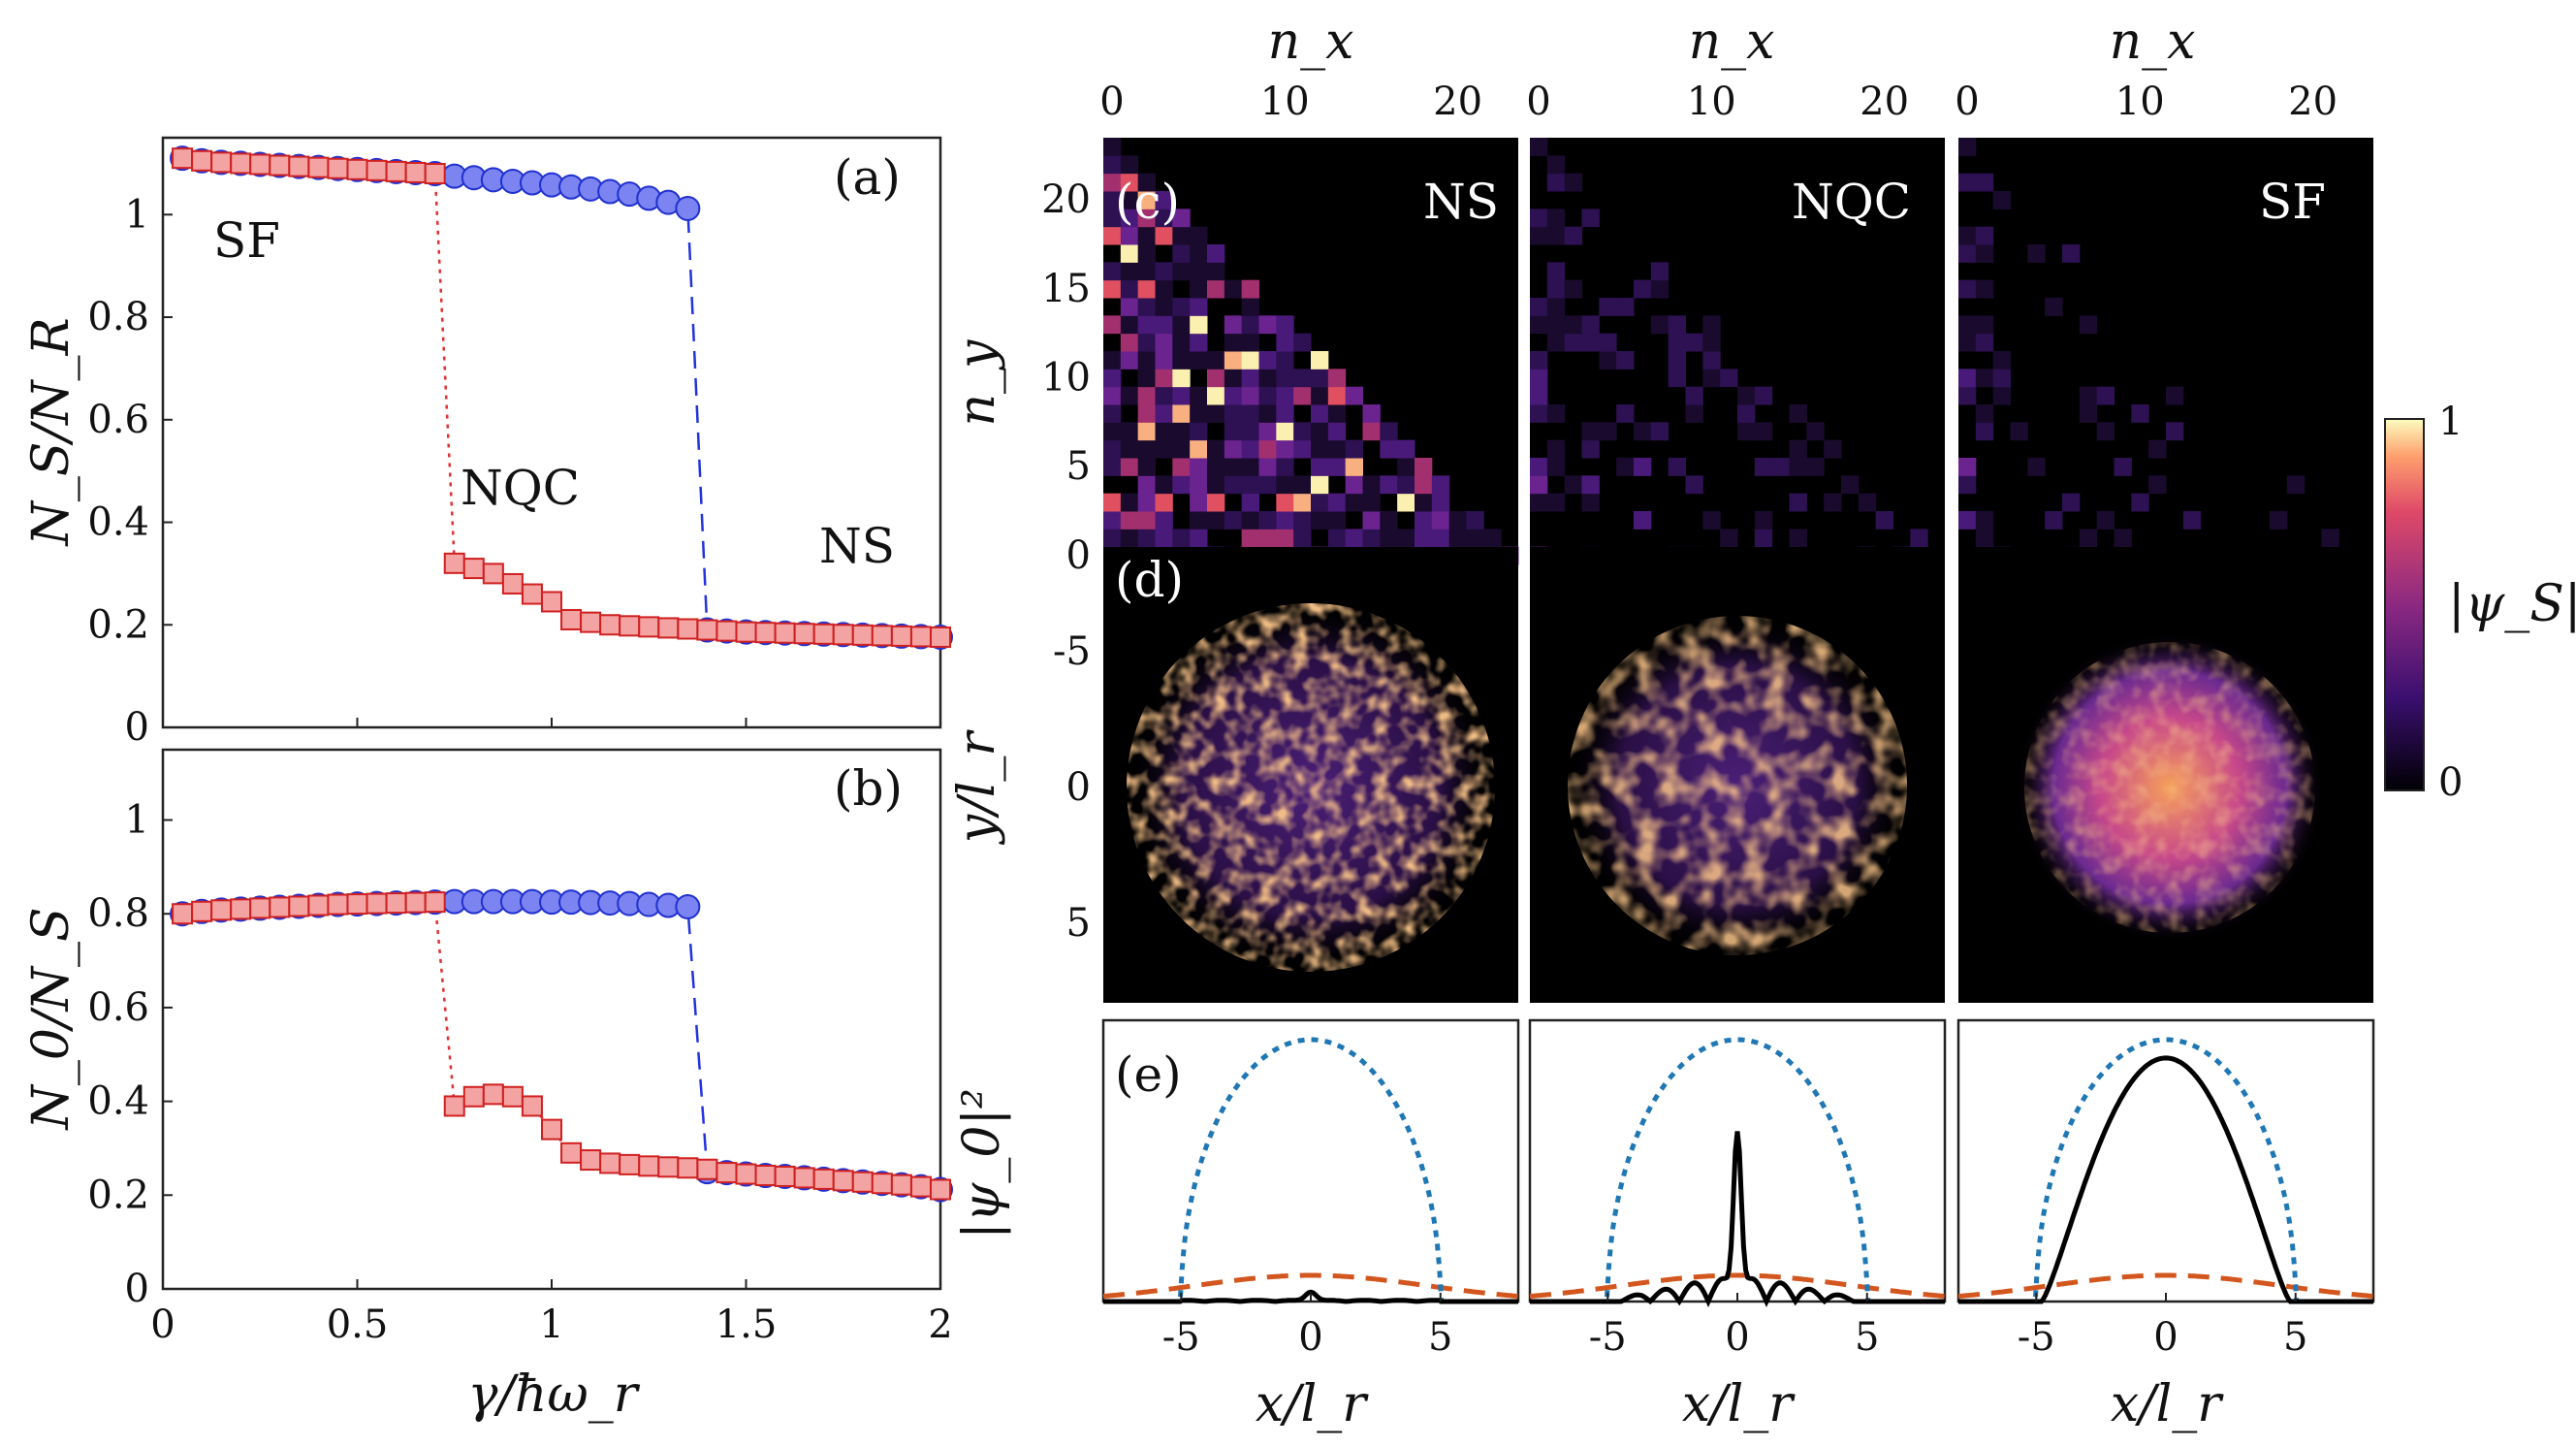 The image size is (2576, 1447). Describe the element at coordinates (1078, 788) in the screenshot. I see `y-tick-label: 0` at that location.